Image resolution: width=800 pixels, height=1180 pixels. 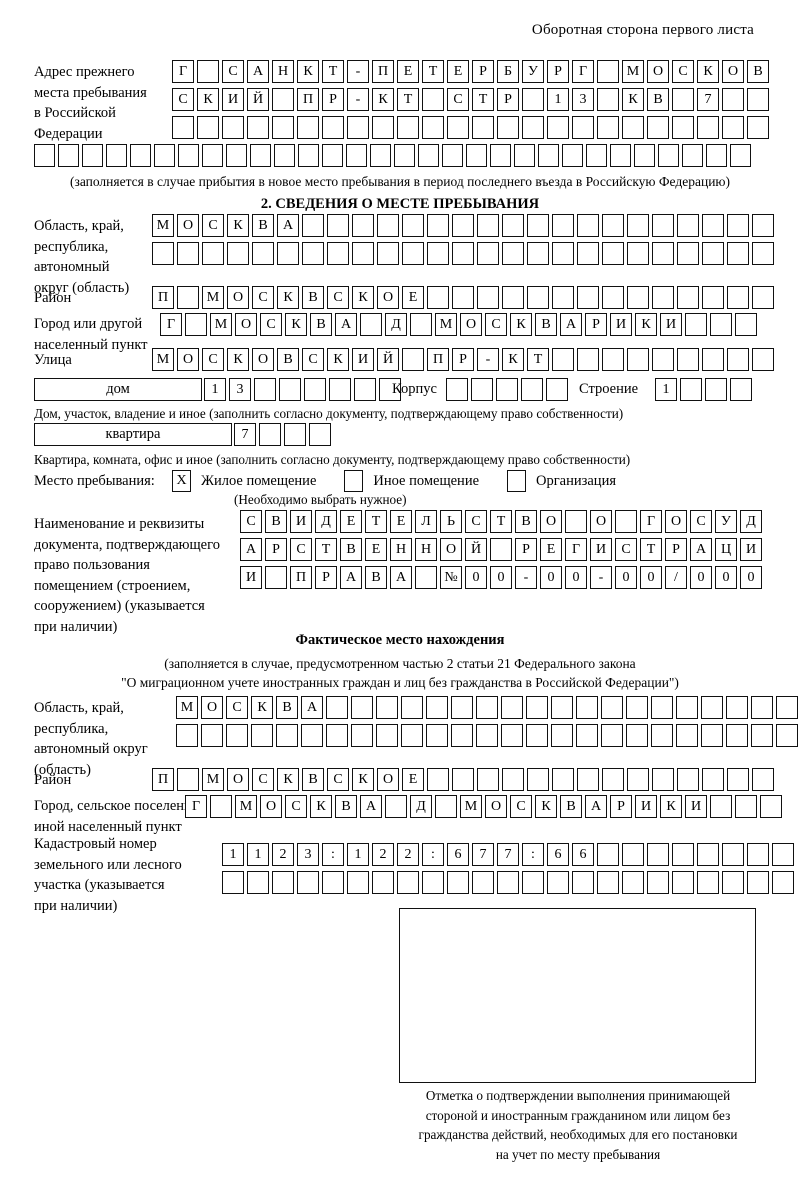 I want to click on char-box: №, so click(x=451, y=577).